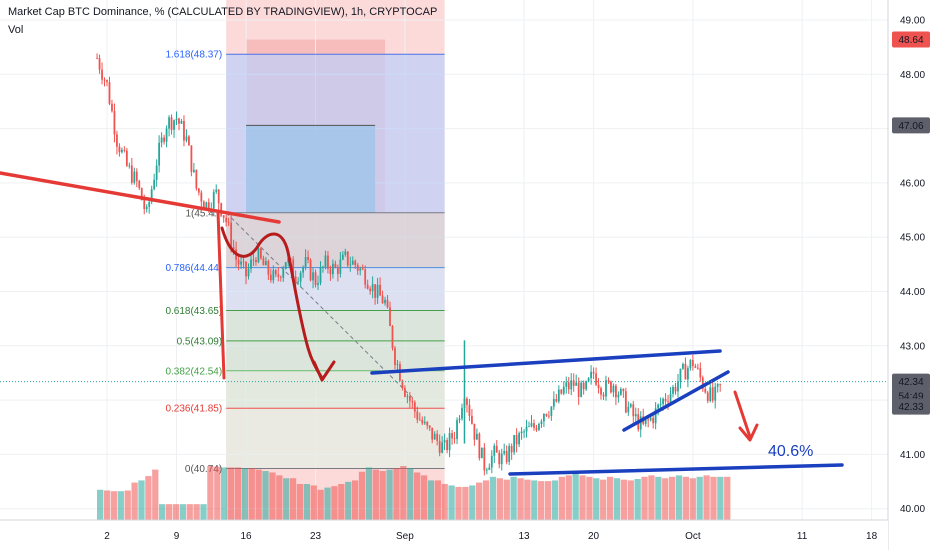  Describe the element at coordinates (912, 75) in the screenshot. I see `price-tick-label: 48.00` at that location.